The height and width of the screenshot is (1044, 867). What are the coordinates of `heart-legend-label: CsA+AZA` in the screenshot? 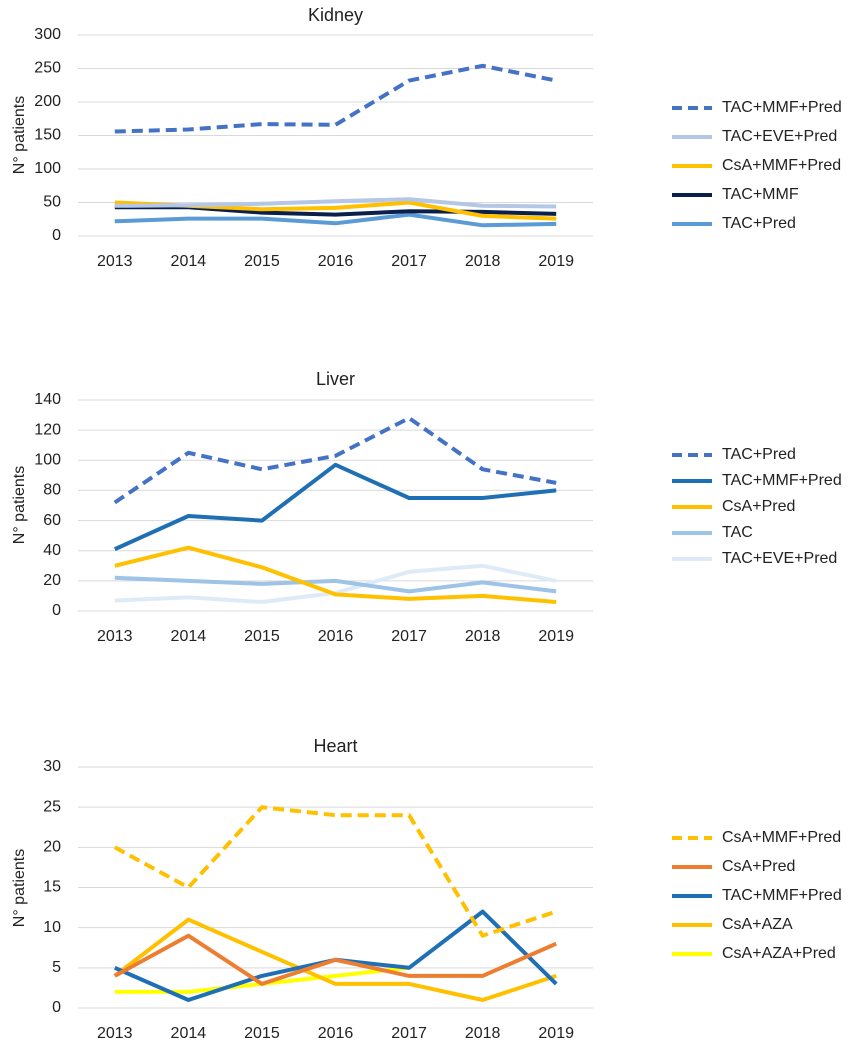 It's located at (757, 924).